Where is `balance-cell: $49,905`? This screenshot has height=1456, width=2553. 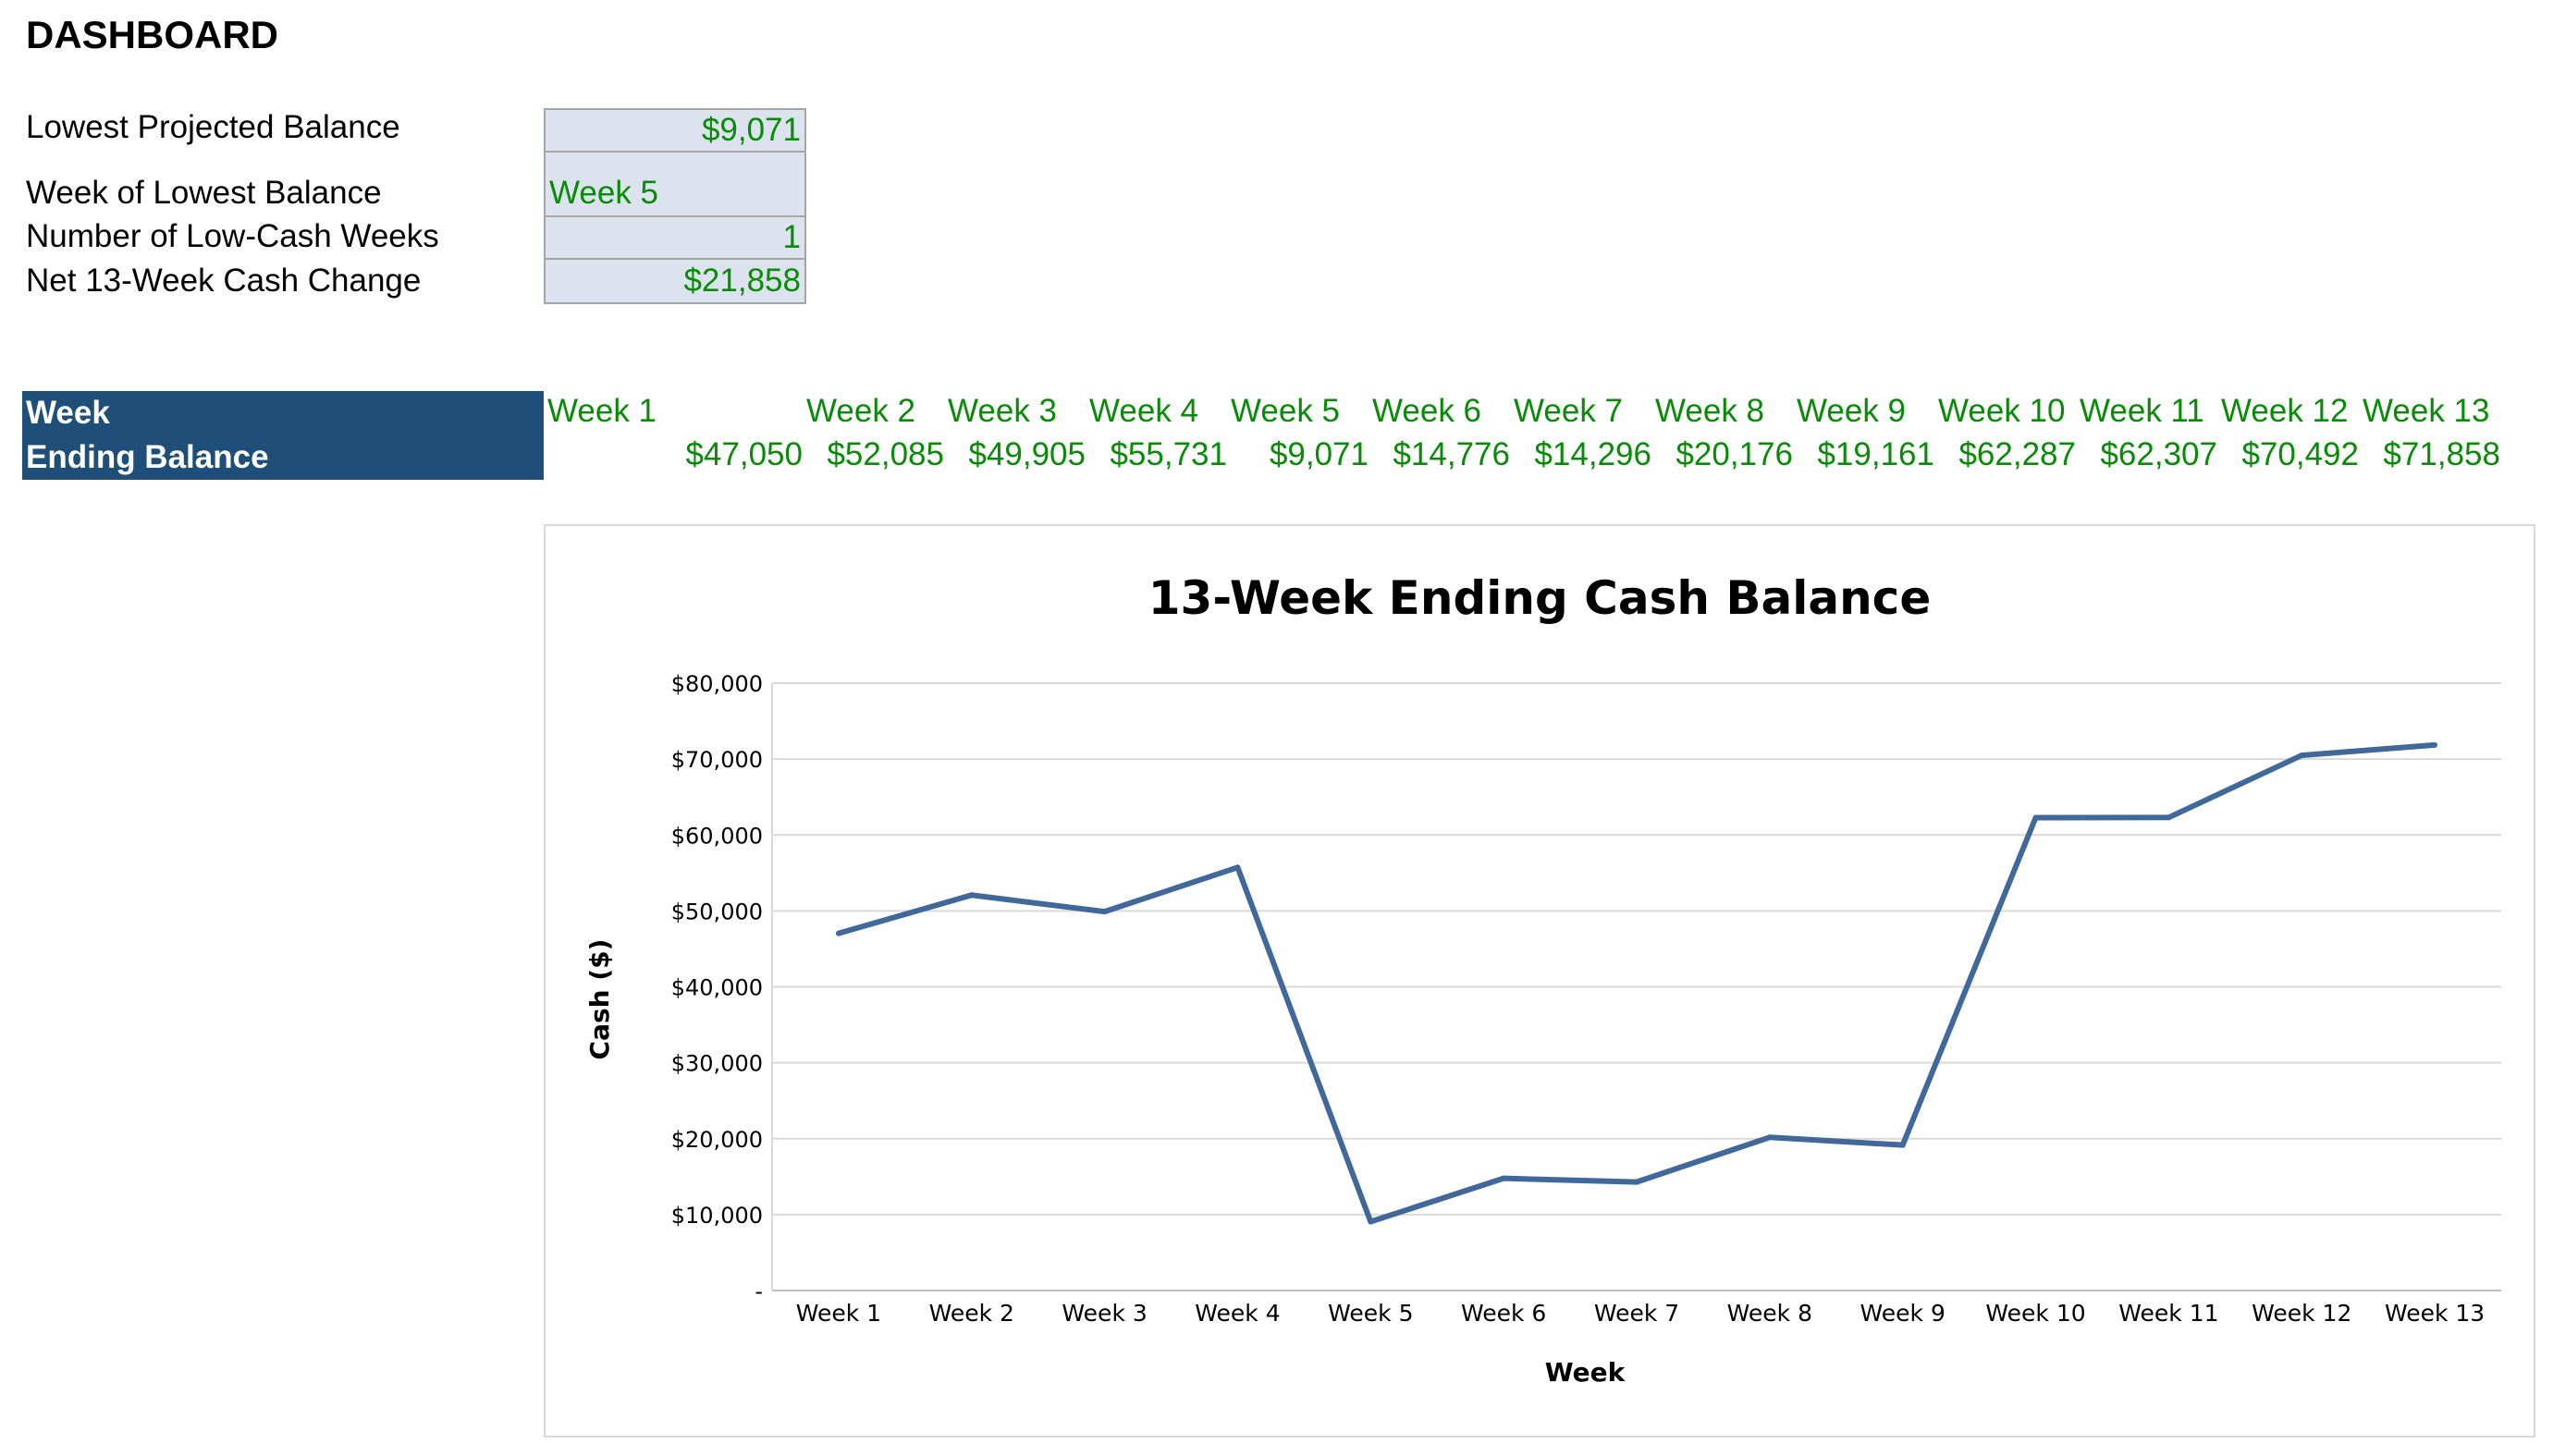
balance-cell: $49,905 is located at coordinates (1027, 454).